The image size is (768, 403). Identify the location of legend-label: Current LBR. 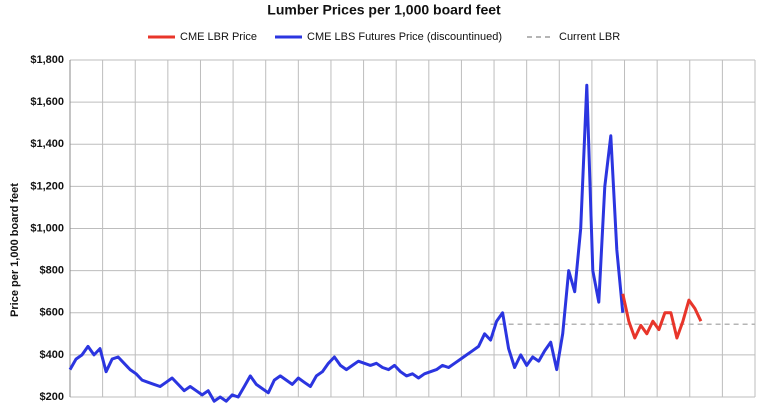
(589, 37).